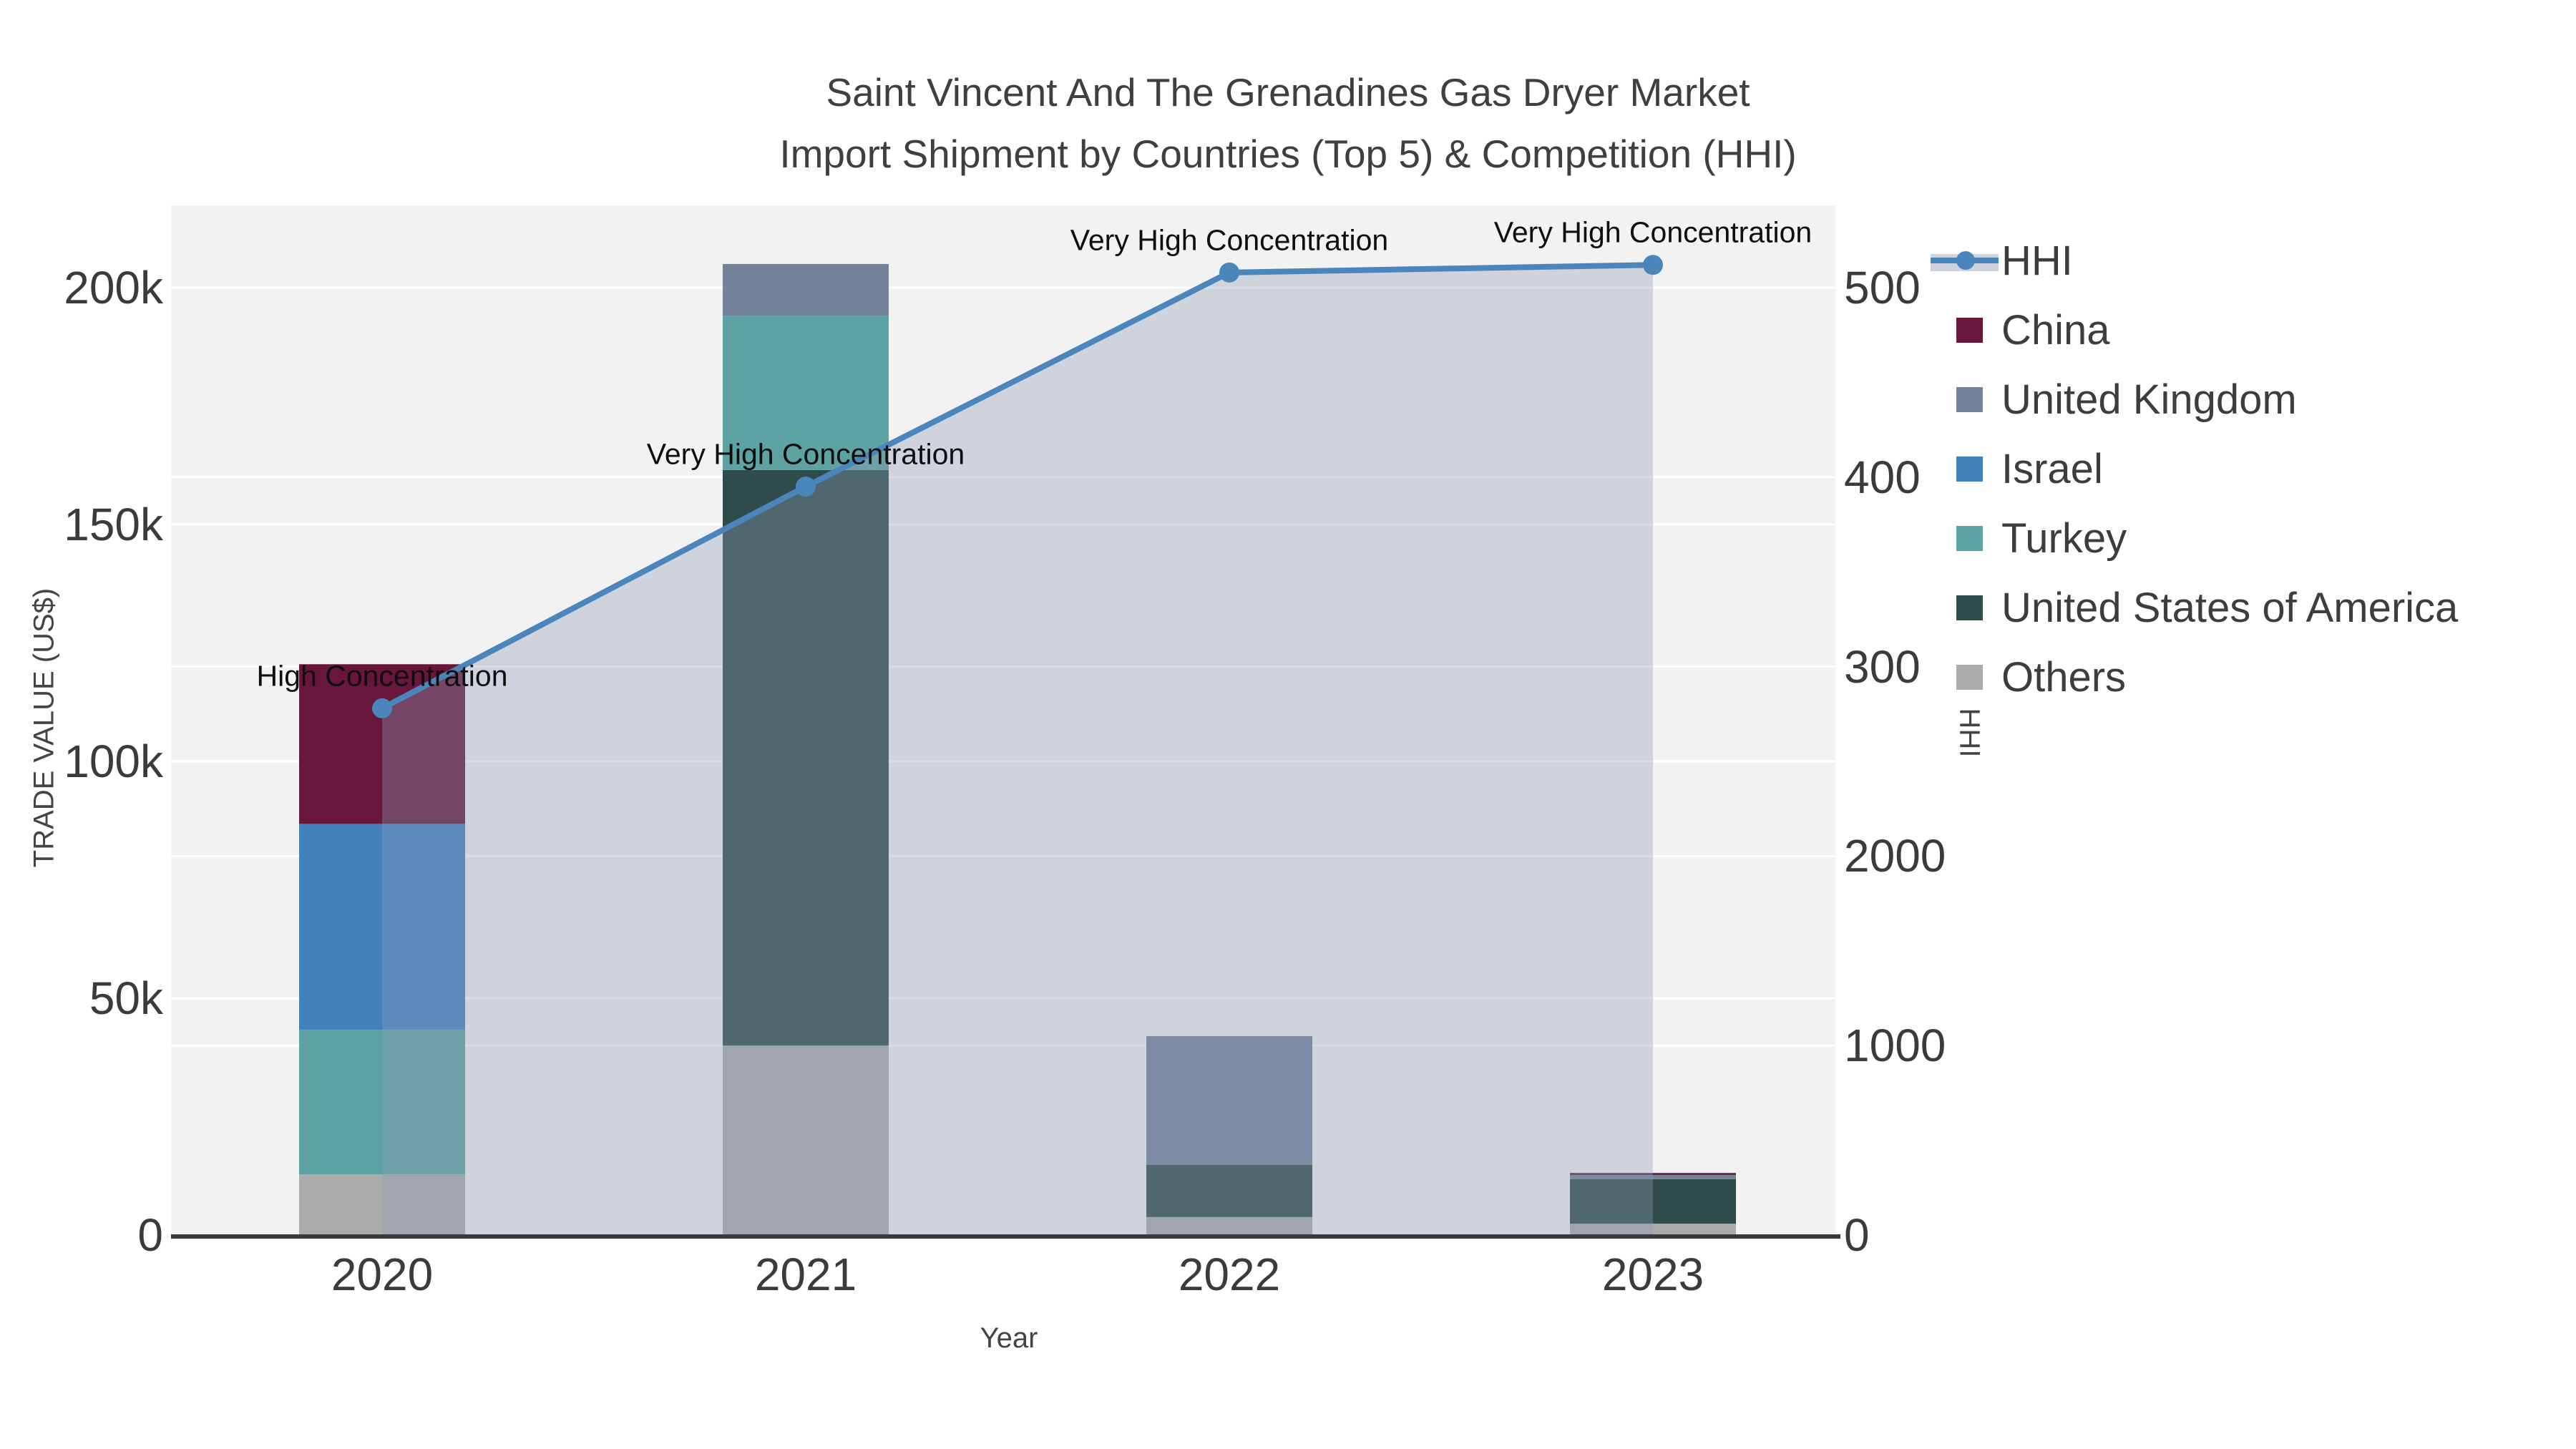 Image resolution: width=2576 pixels, height=1449 pixels. What do you see at coordinates (1882, 477) in the screenshot?
I see `y-right-tick-400: 400` at bounding box center [1882, 477].